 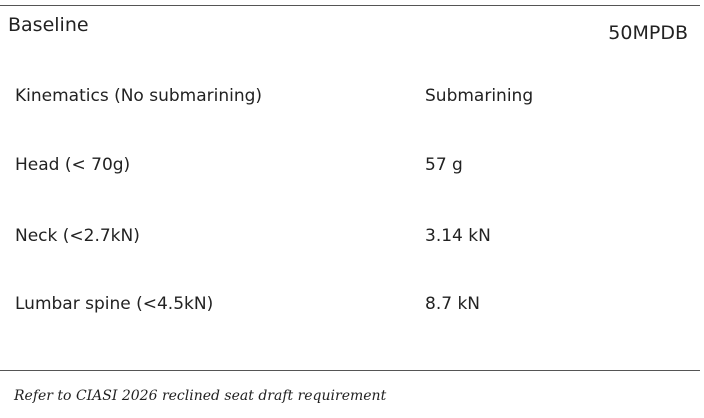 I want to click on label-cell: Kinematics (No submarining), so click(x=139, y=96).